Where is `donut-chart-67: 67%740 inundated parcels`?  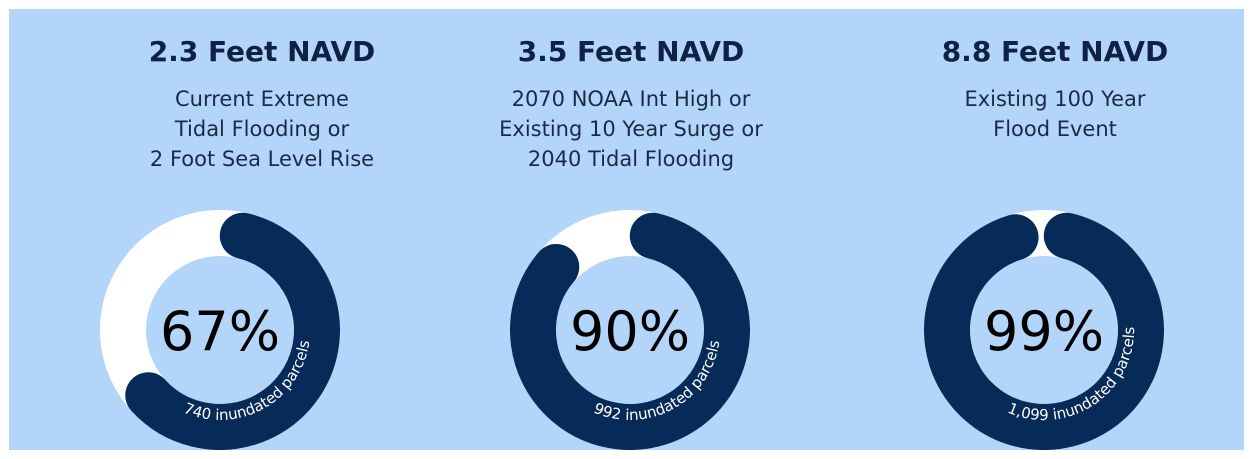 donut-chart-67: 67%740 inundated parcels is located at coordinates (220, 330).